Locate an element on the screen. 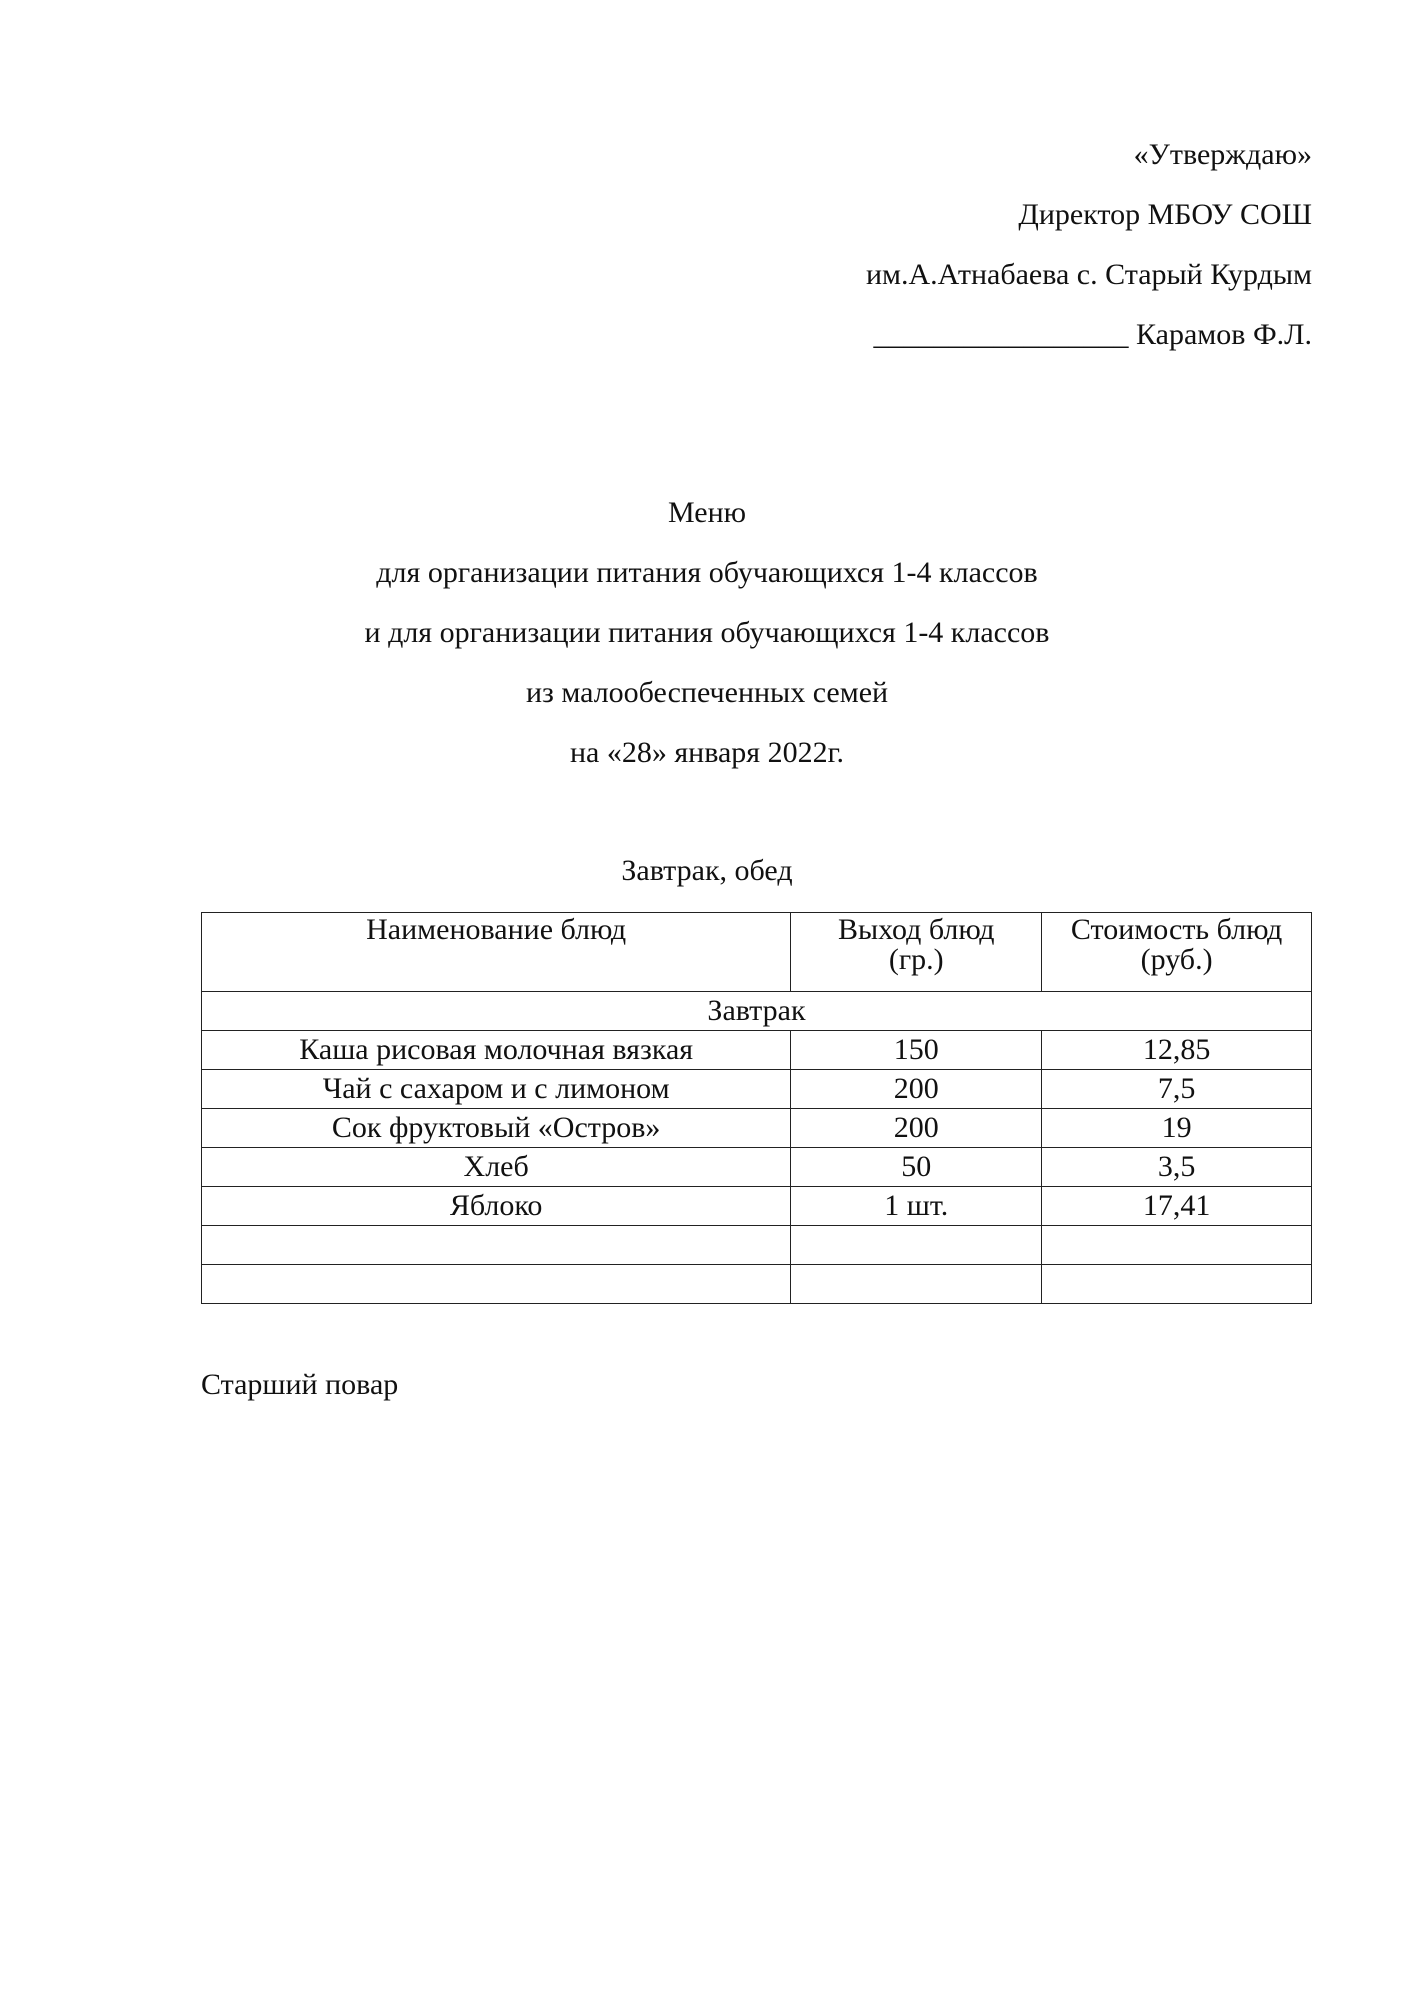 The height and width of the screenshot is (2000, 1414). section-row: Завтрак is located at coordinates (756, 1011).